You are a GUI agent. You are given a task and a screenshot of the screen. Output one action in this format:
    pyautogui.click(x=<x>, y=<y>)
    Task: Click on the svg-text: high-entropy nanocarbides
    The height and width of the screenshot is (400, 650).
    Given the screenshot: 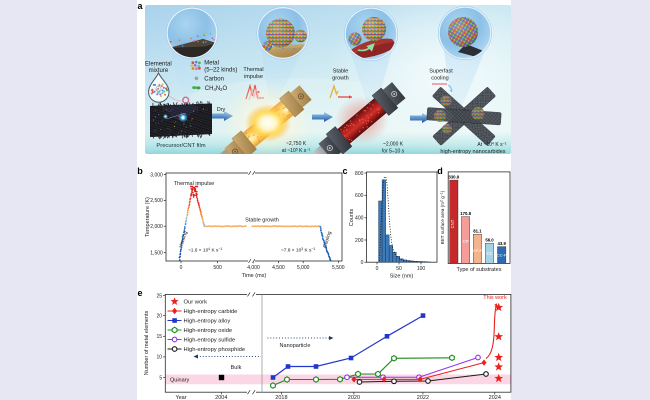 What is the action you would take?
    pyautogui.click(x=472, y=152)
    